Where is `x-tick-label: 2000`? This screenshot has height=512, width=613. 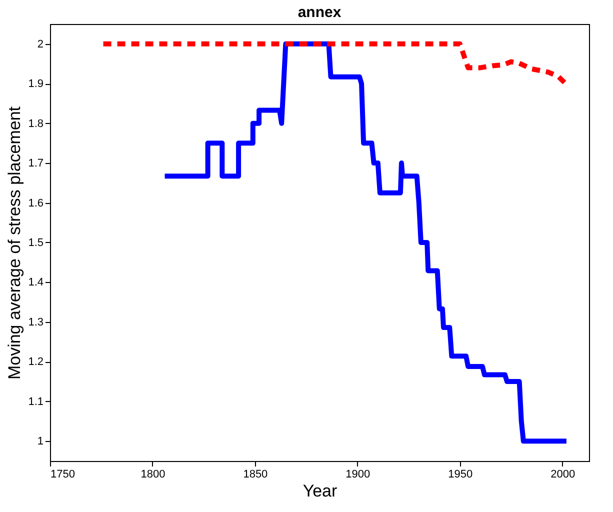 x-tick-label: 2000 is located at coordinates (563, 474).